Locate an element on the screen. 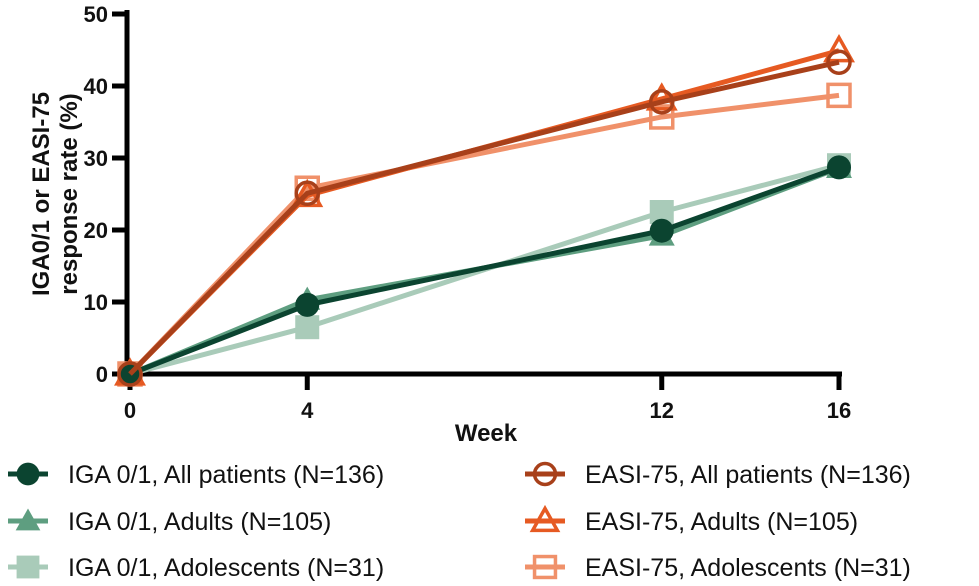  x-axis-title: Week is located at coordinates (486, 433).